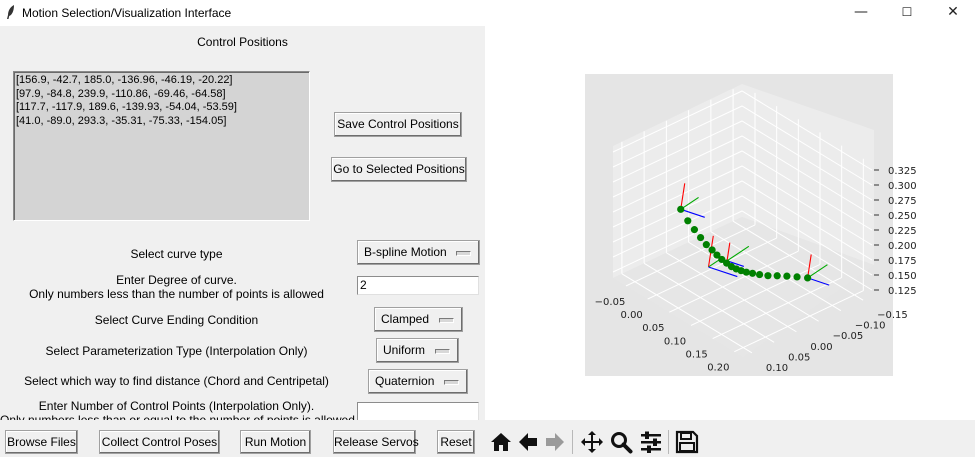 This screenshot has width=975, height=457. What do you see at coordinates (376, 442) in the screenshot?
I see `release-servos-button: Release Servos` at bounding box center [376, 442].